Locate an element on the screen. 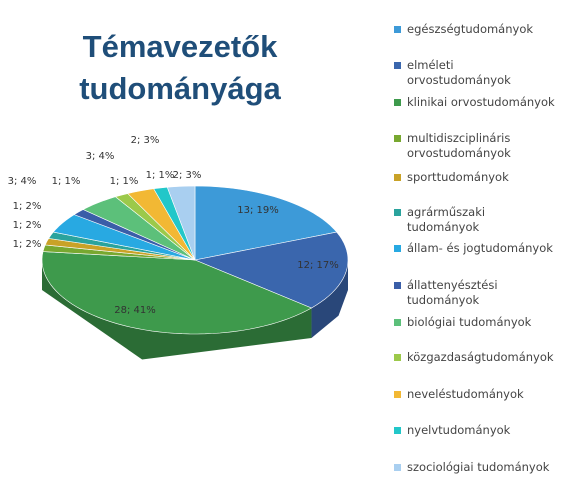 The height and width of the screenshot is (484, 573). legend-label: neveléstudományok is located at coordinates (465, 394).